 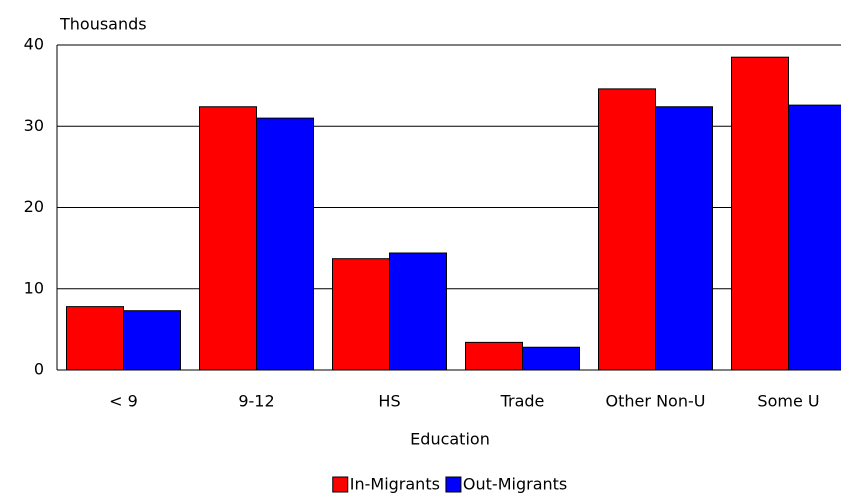 What do you see at coordinates (395, 484) in the screenshot?
I see `legend-label: In-Migrants` at bounding box center [395, 484].